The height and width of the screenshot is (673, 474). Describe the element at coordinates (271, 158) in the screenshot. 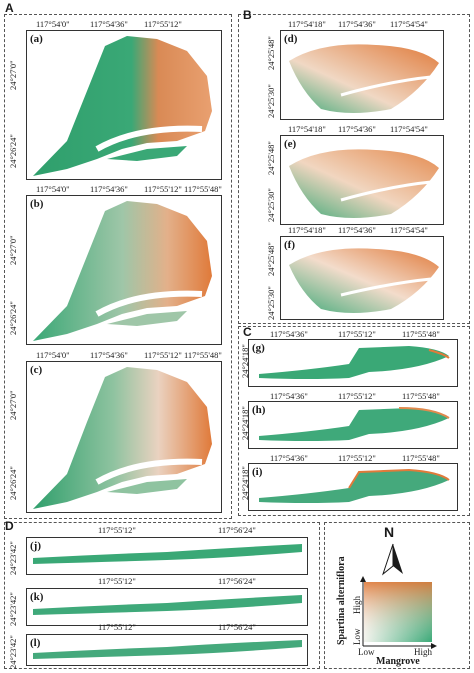

I see `e-left-tick-1: 24°25'48"` at that location.